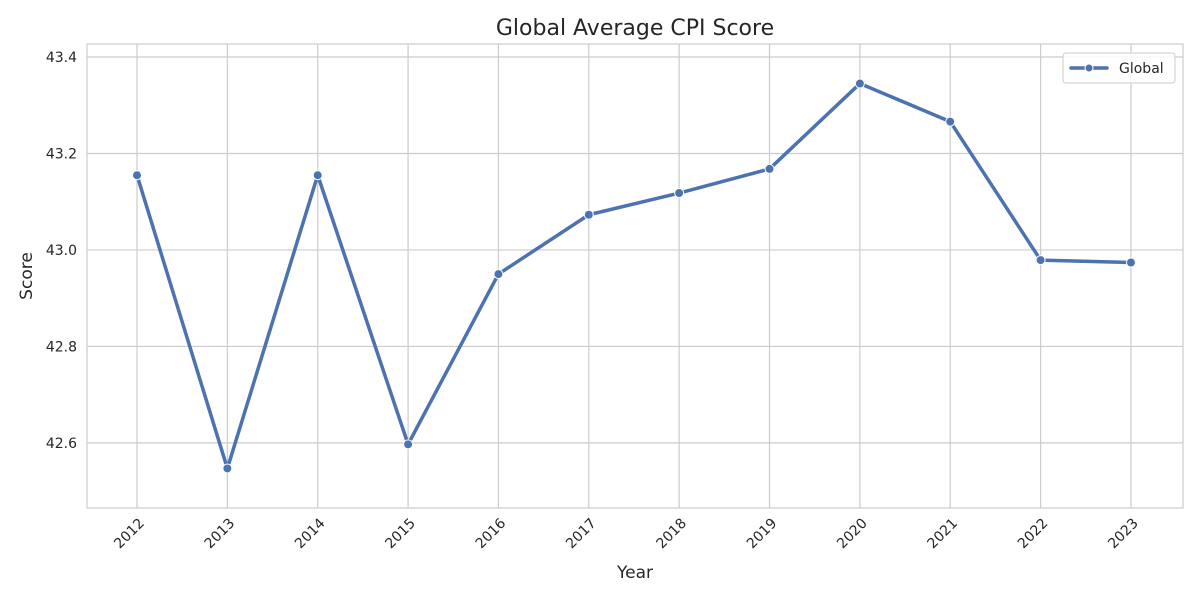  I want to click on legend-frame, so click(1119, 68).